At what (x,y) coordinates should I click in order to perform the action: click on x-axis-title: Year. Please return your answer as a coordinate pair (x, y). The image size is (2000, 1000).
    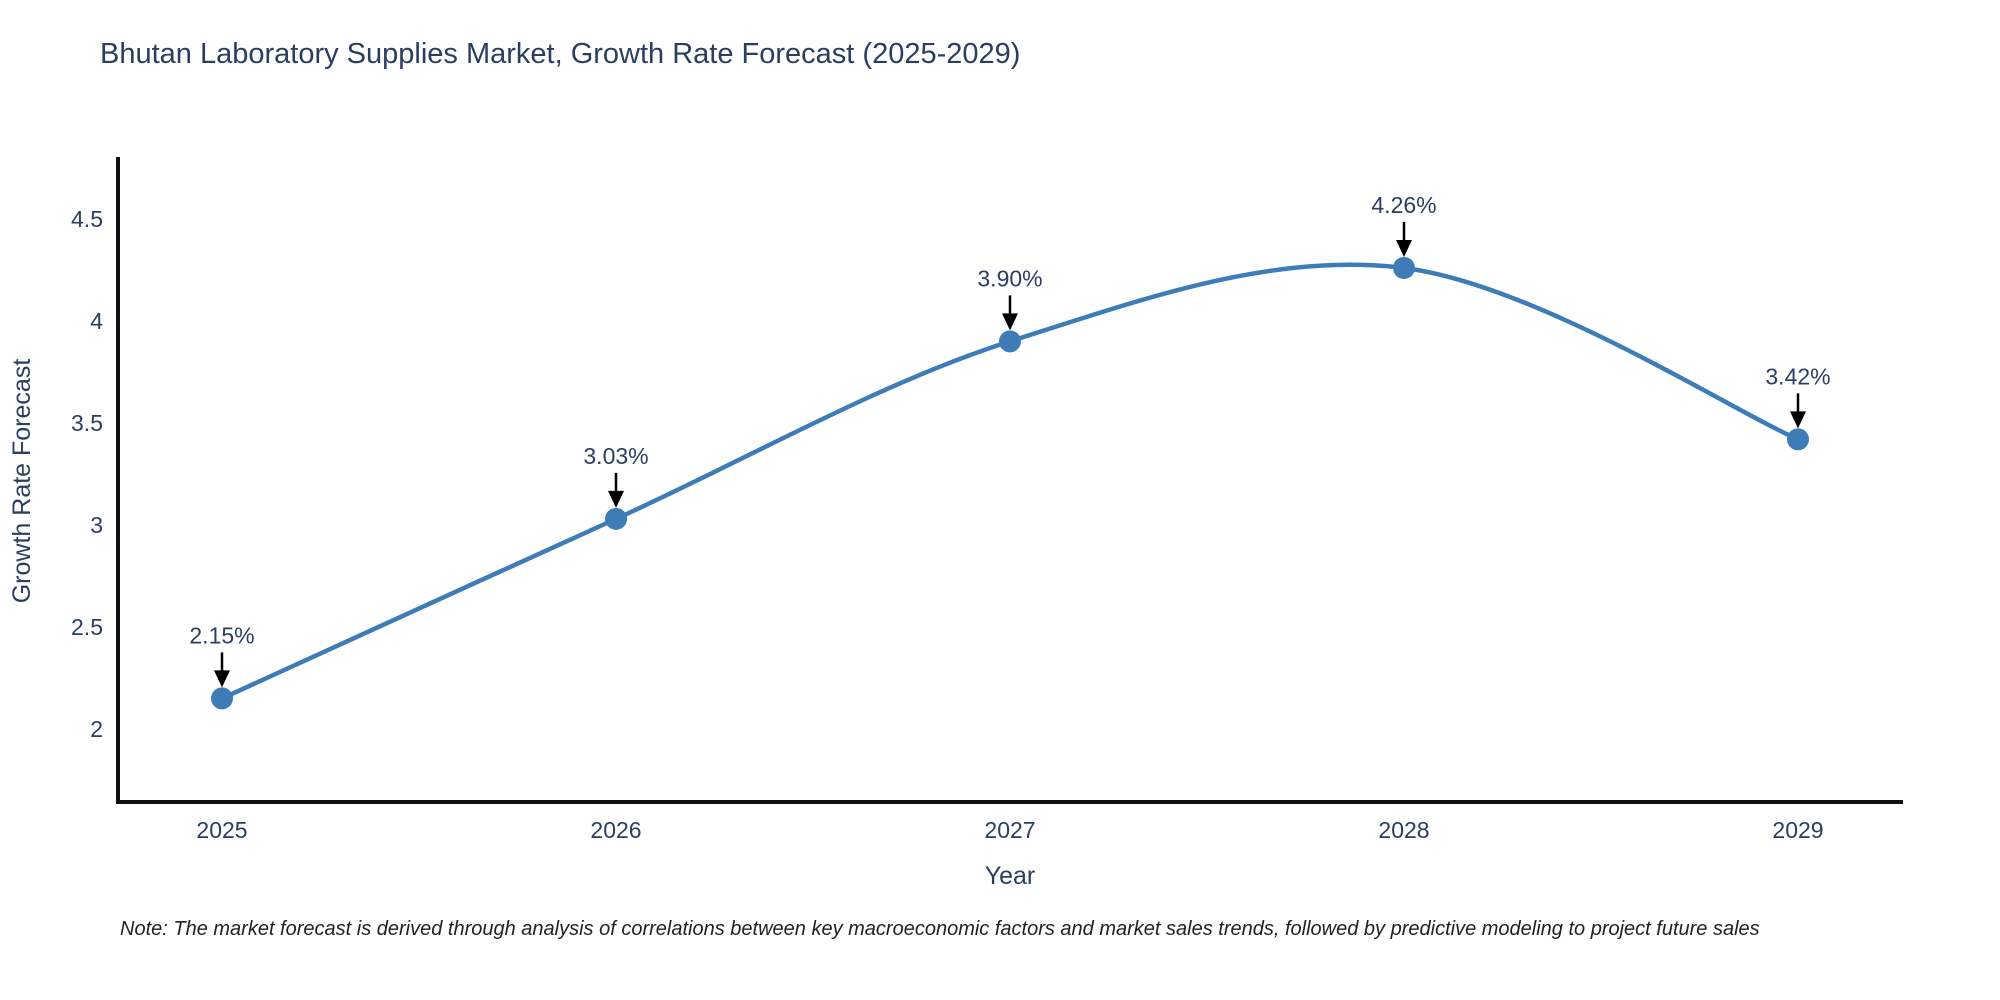
    Looking at the image, I should click on (1010, 876).